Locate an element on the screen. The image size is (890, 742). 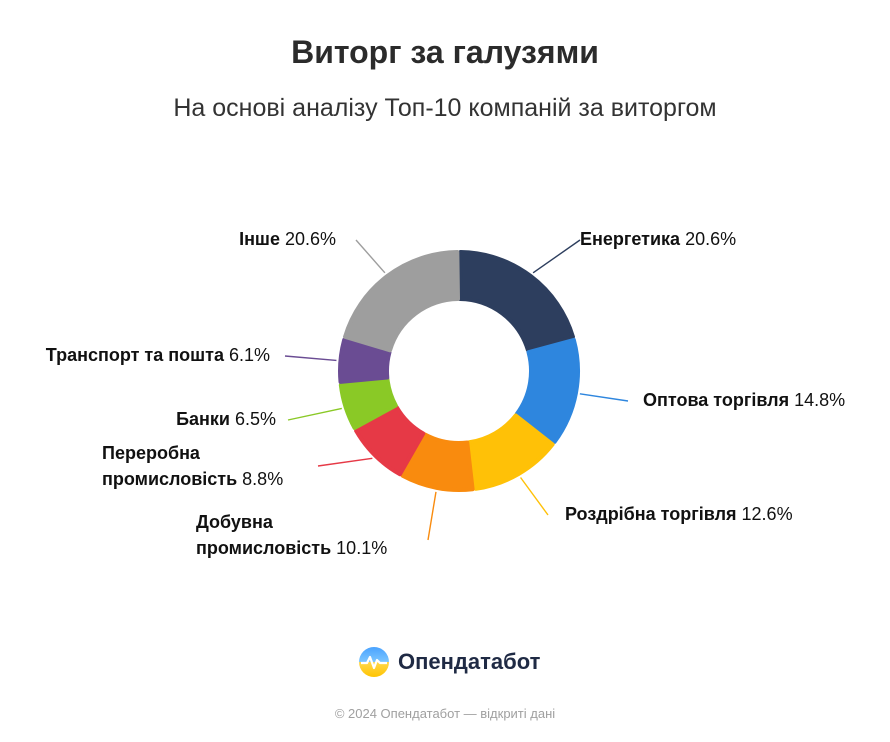
slice-label: Банки 6.5% is located at coordinates (226, 419).